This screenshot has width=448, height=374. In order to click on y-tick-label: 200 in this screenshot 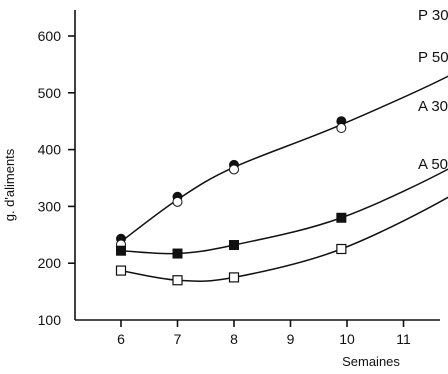, I will do `click(50, 263)`.